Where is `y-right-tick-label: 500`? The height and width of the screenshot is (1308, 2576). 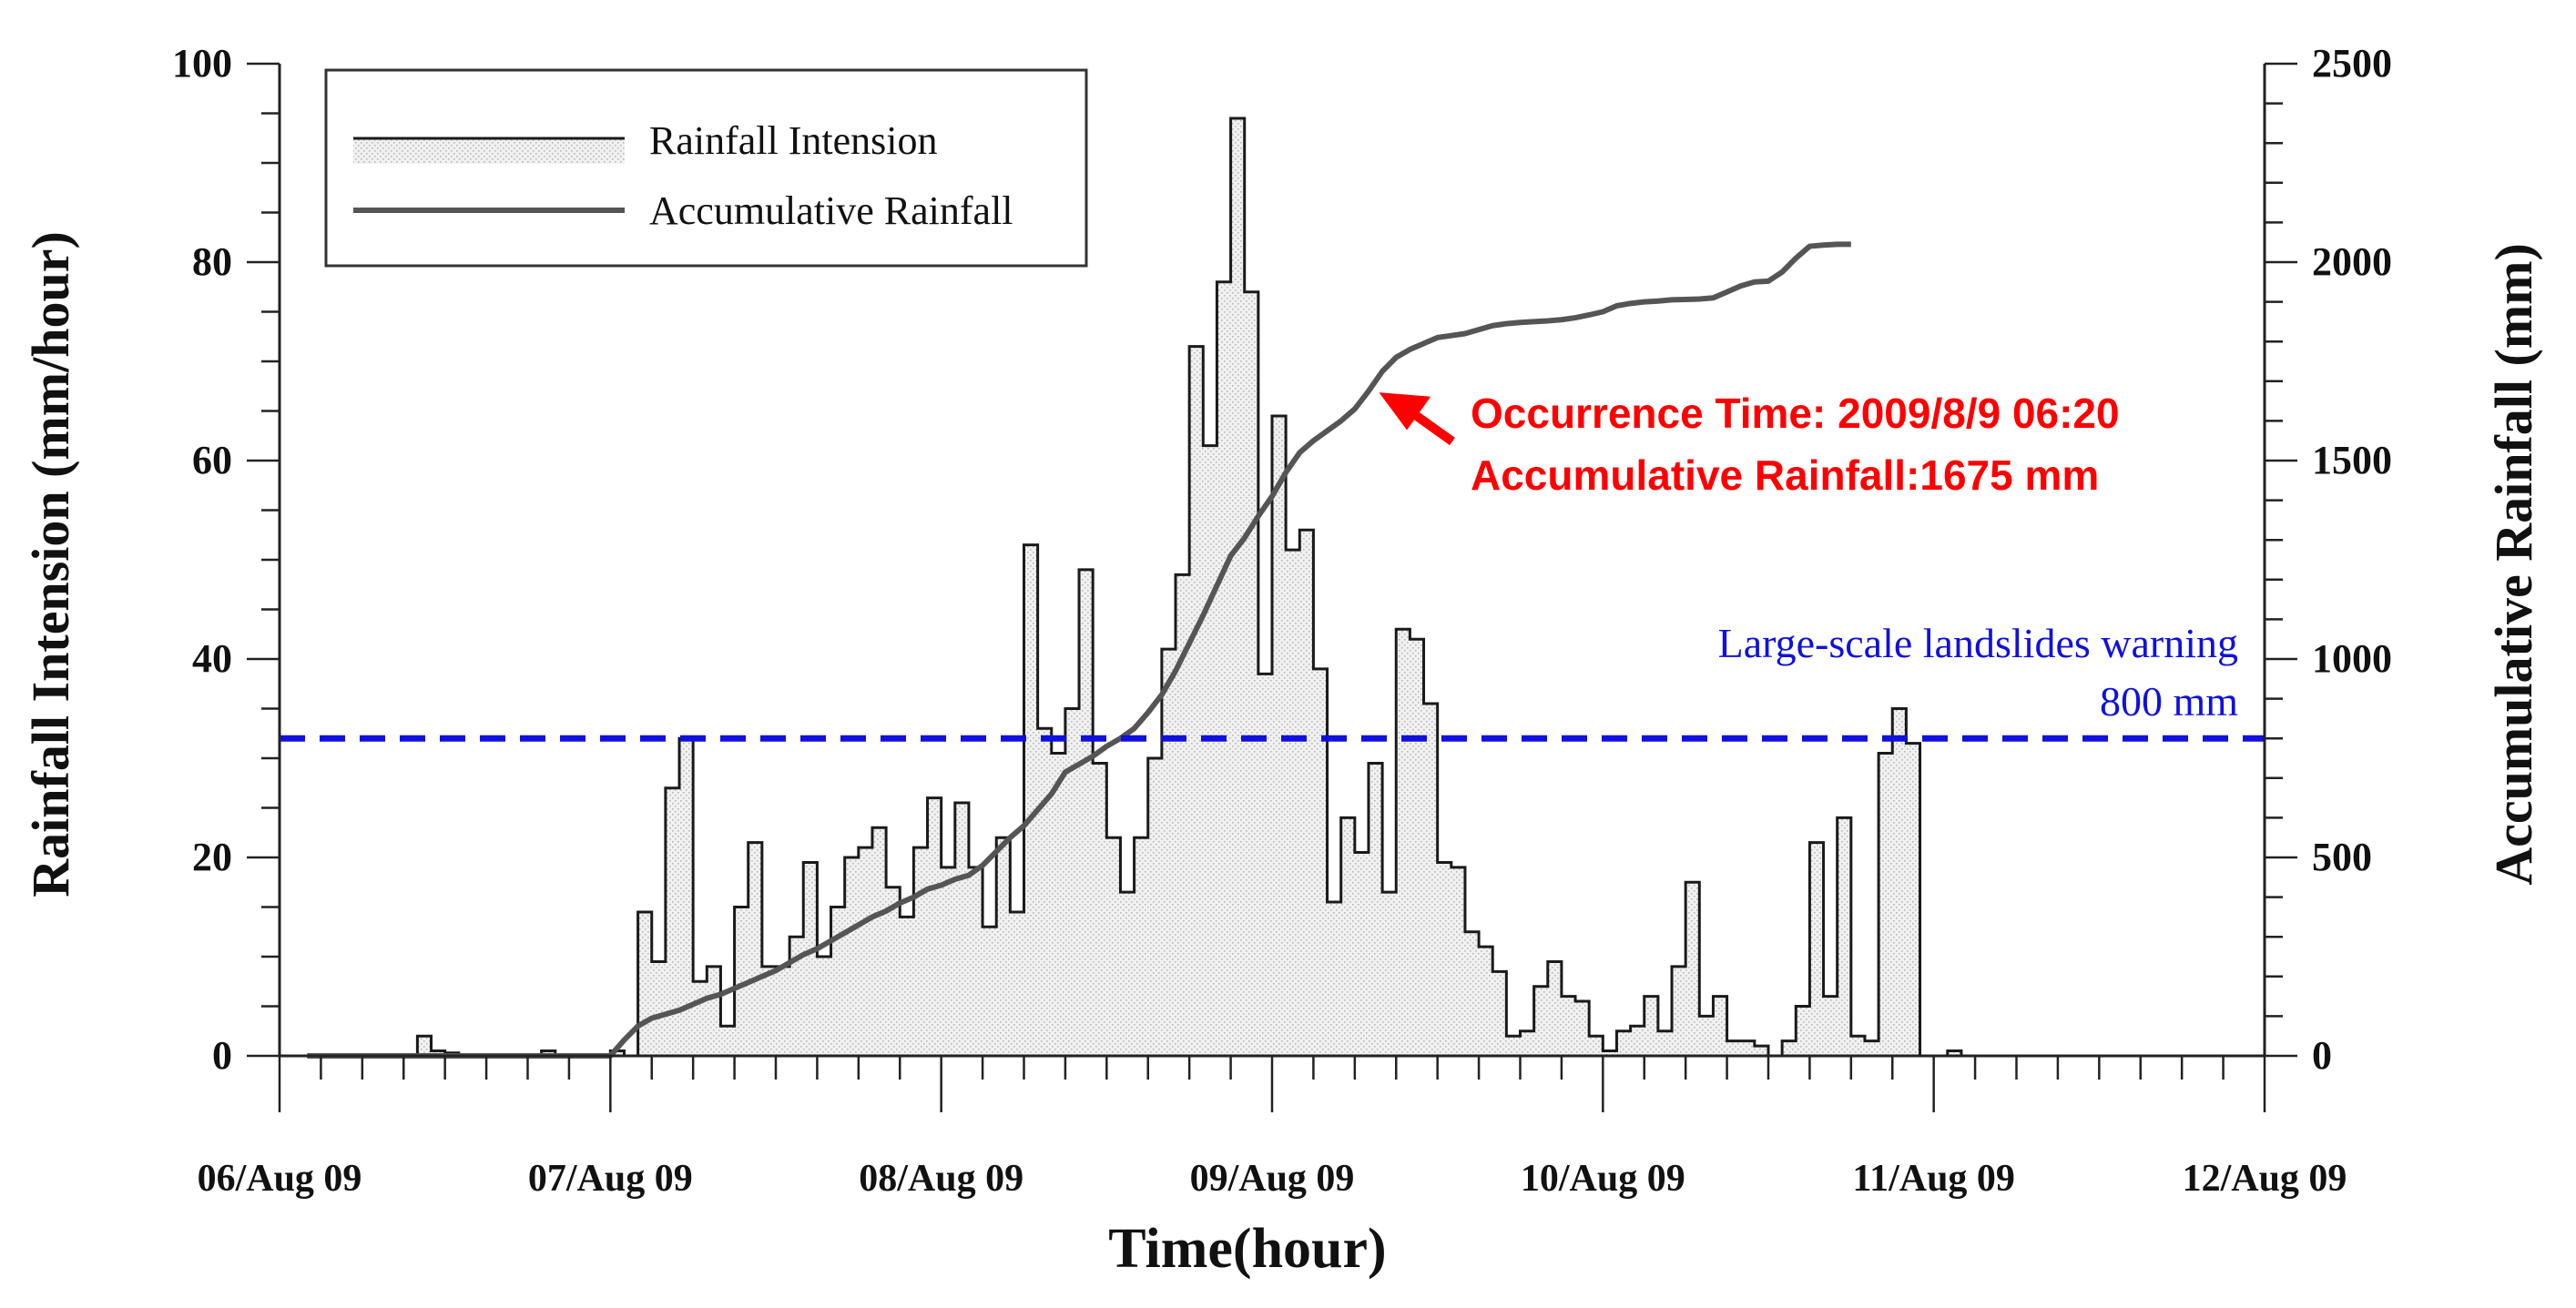 y-right-tick-label: 500 is located at coordinates (2342, 857).